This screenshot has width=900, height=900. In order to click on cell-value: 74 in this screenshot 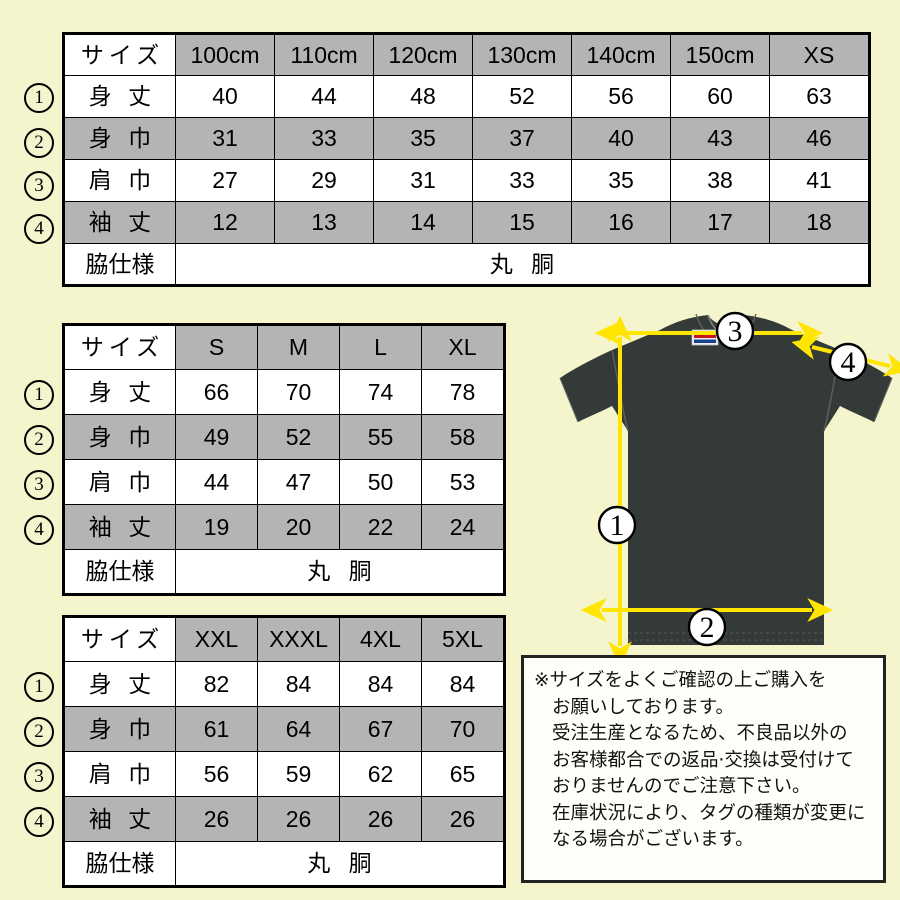, I will do `click(380, 392)`.